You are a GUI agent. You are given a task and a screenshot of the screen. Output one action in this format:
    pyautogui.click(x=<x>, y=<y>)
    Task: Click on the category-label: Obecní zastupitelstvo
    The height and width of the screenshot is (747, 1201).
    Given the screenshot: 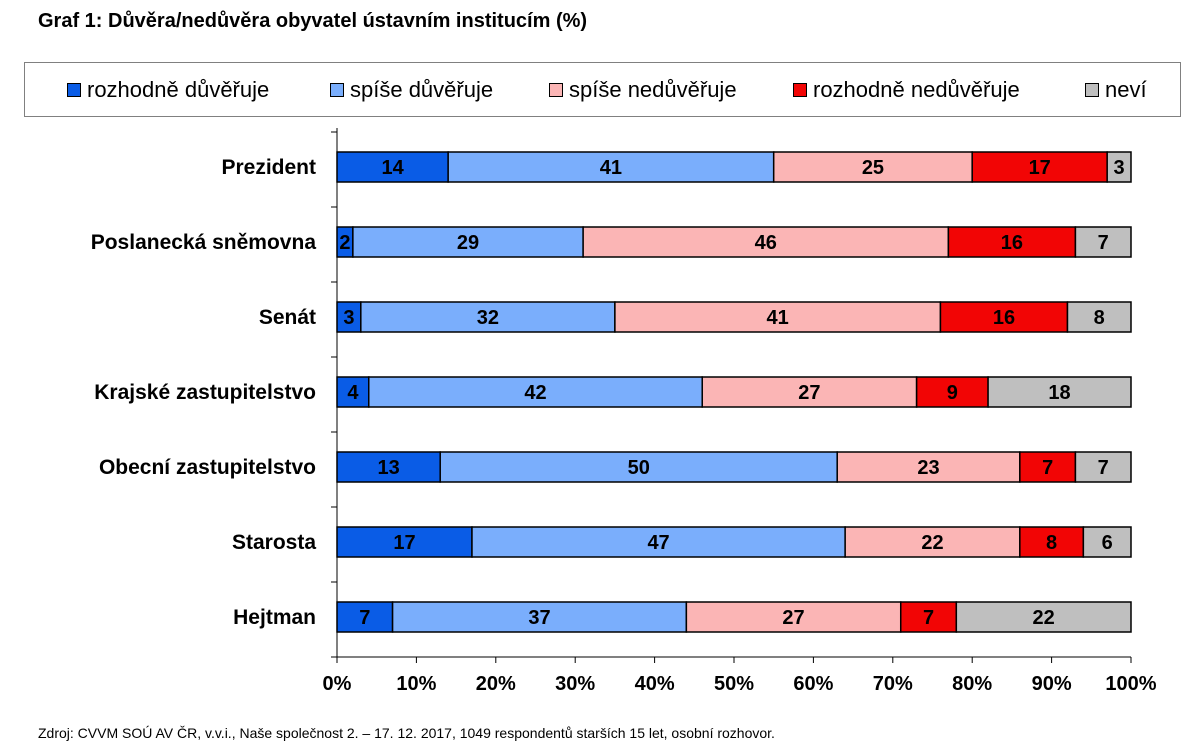 What is the action you would take?
    pyautogui.click(x=207, y=467)
    